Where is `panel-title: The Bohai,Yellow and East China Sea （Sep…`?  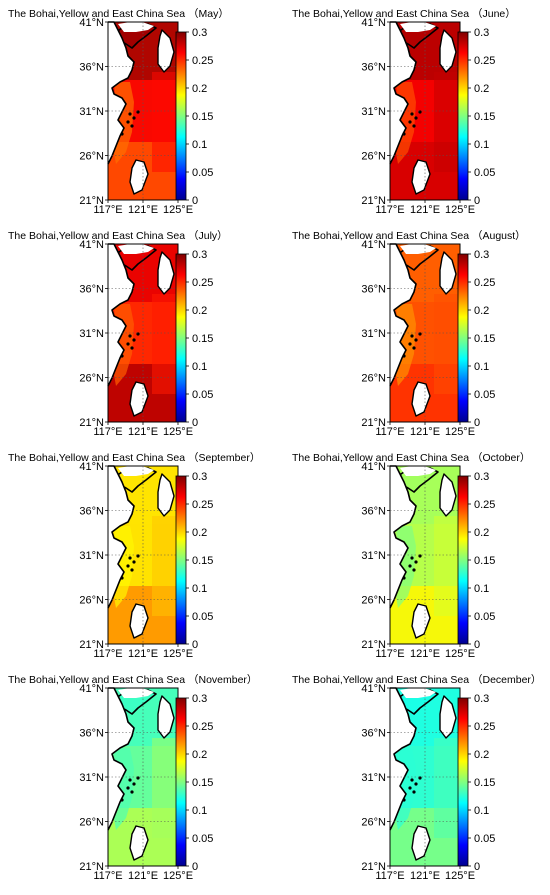
panel-title: The Bohai,Yellow and East China Sea （Sep… is located at coordinates (134, 458).